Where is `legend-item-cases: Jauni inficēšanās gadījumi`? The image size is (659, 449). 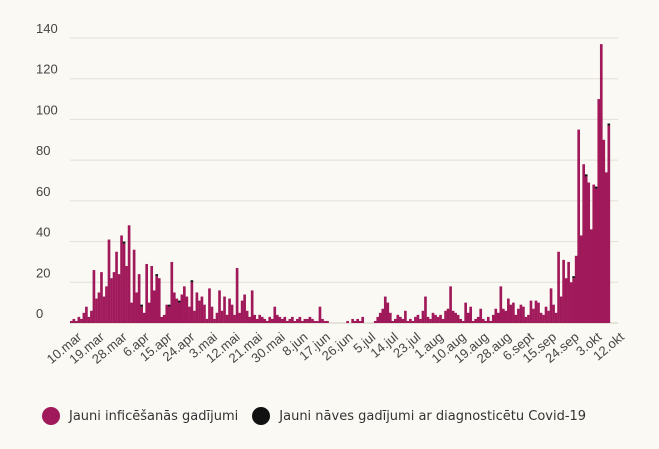 legend-item-cases: Jauni inficēšanās gadījumi is located at coordinates (140, 416).